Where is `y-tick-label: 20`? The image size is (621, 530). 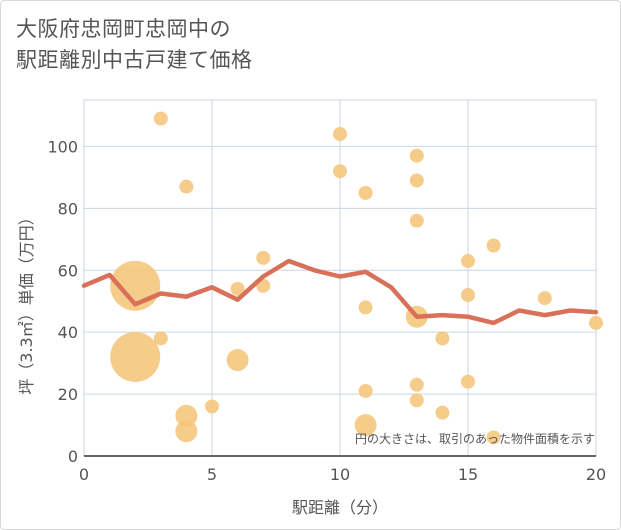
y-tick-label: 20 is located at coordinates (68, 394).